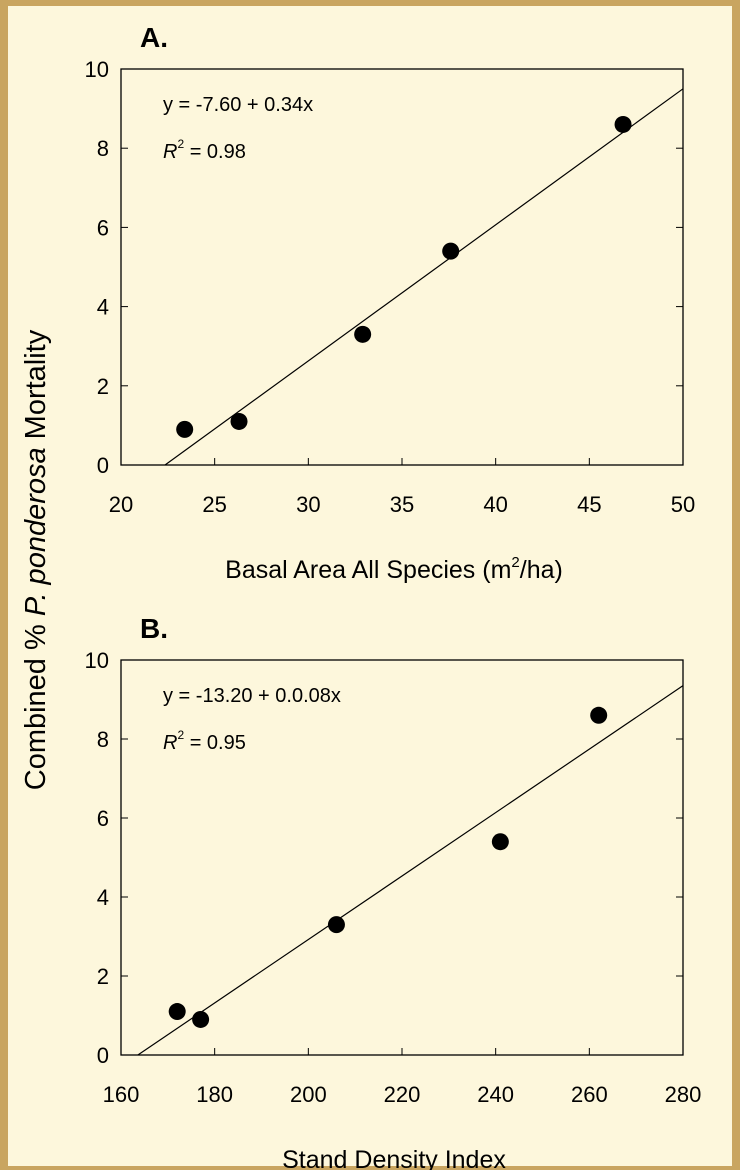 The image size is (740, 1170). Describe the element at coordinates (36, 388) in the screenshot. I see `y-label-part: Mortality` at that location.